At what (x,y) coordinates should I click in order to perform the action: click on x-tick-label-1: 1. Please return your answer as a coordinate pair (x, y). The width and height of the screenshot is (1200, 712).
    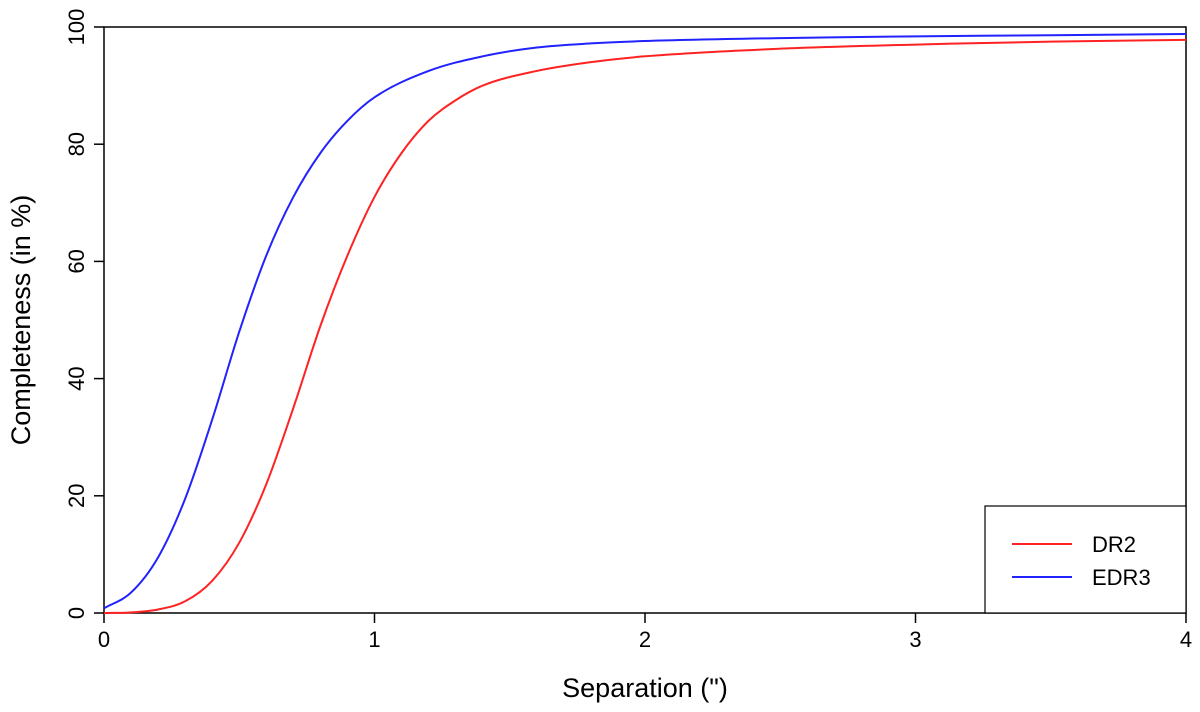
    Looking at the image, I should click on (374, 639).